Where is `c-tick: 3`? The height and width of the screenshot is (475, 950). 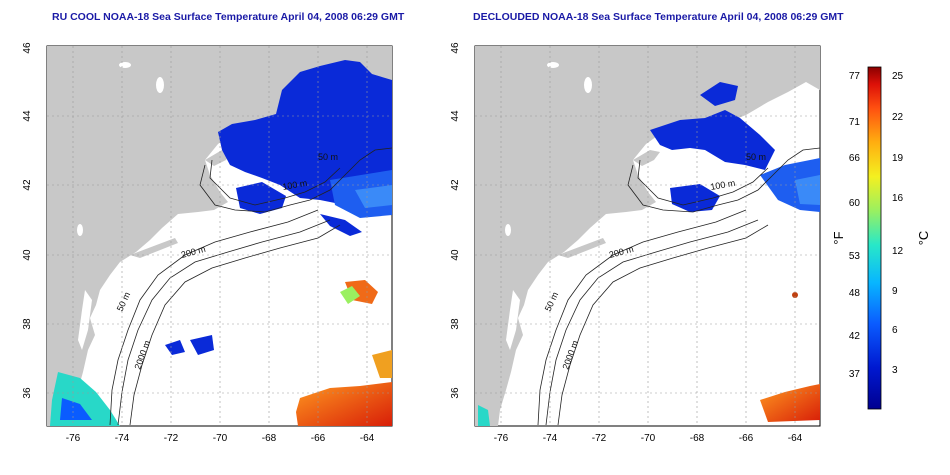
c-tick: 3 is located at coordinates (895, 370).